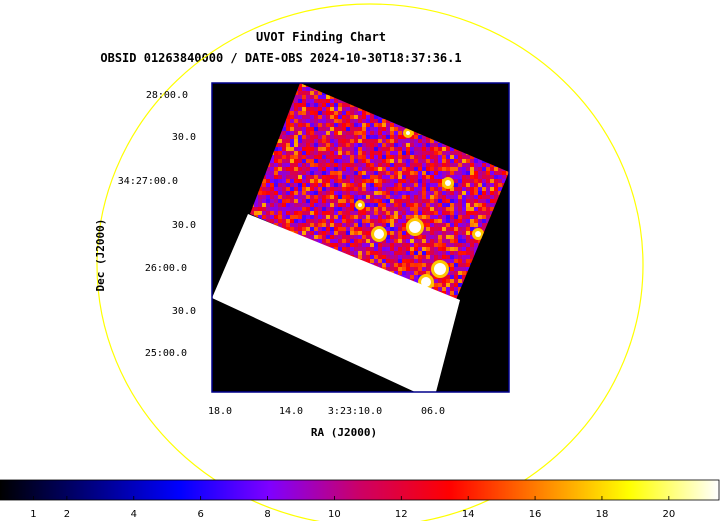  Describe the element at coordinates (355, 411) in the screenshot. I see `x-tick-label: 3:23:10.0` at that location.